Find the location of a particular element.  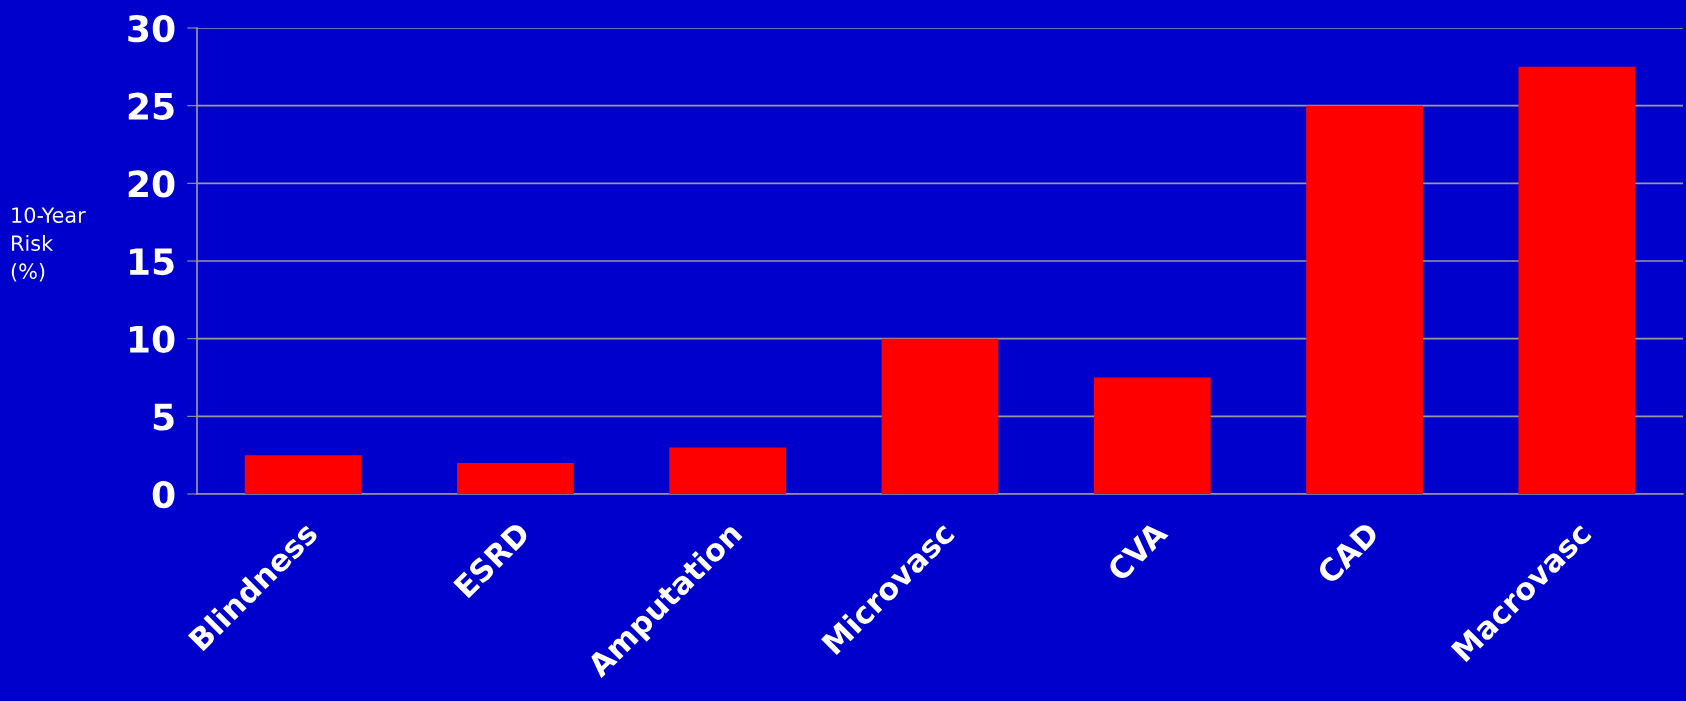

y-tick-label: 5 is located at coordinates (163, 417).